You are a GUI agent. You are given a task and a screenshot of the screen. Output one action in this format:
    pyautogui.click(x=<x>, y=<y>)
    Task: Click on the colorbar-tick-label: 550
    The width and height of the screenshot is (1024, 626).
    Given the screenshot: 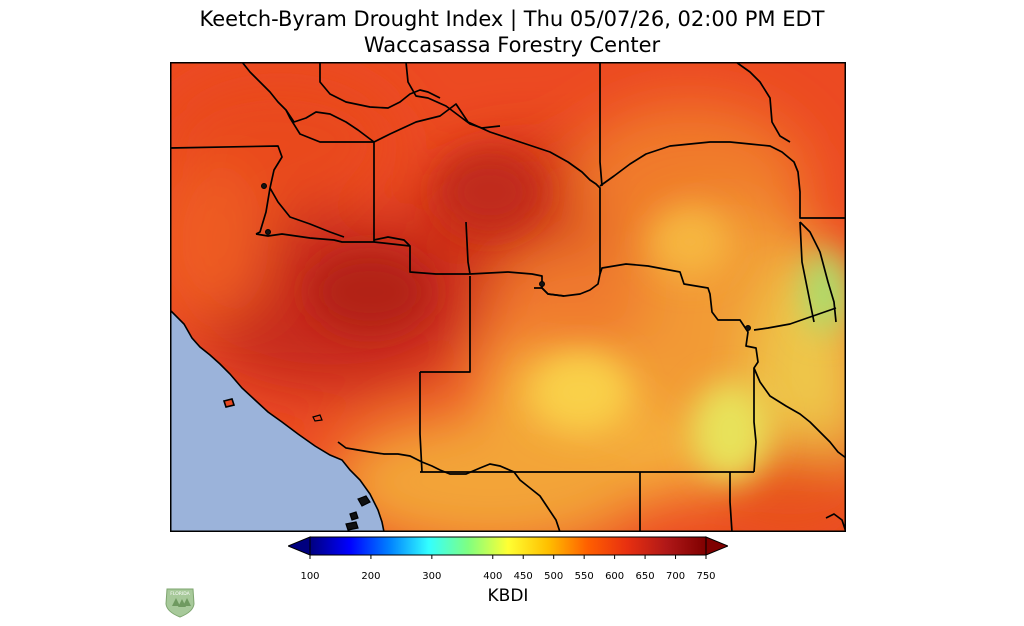 What is the action you would take?
    pyautogui.click(x=584, y=576)
    